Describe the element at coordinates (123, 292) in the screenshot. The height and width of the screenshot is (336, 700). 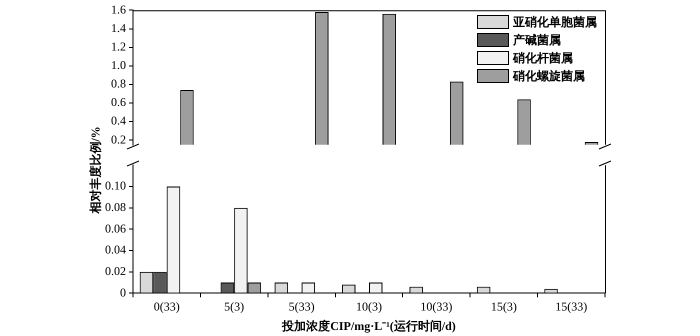
I see `y-tick-label: 0` at that location.